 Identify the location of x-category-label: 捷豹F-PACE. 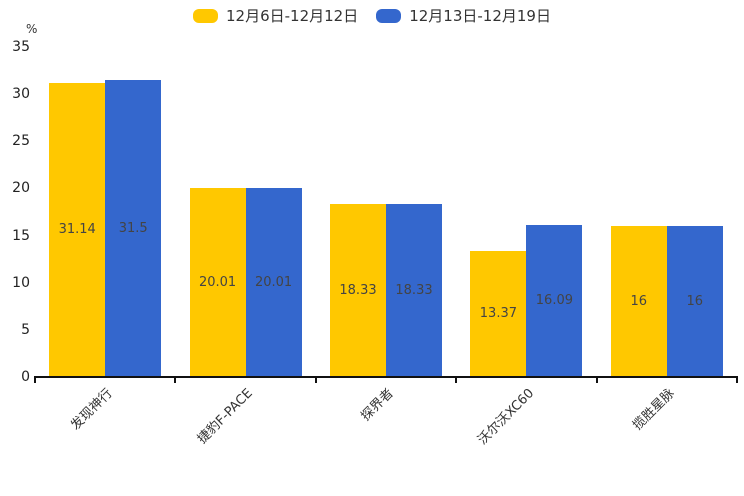
(226, 416).